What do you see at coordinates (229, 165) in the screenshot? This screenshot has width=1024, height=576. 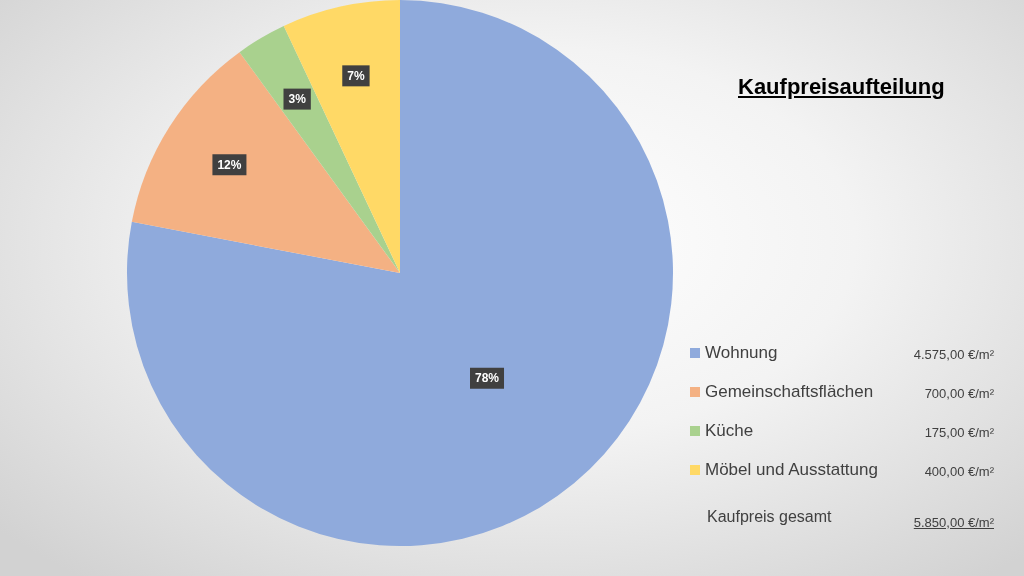 I see `data-label: 12%` at bounding box center [229, 165].